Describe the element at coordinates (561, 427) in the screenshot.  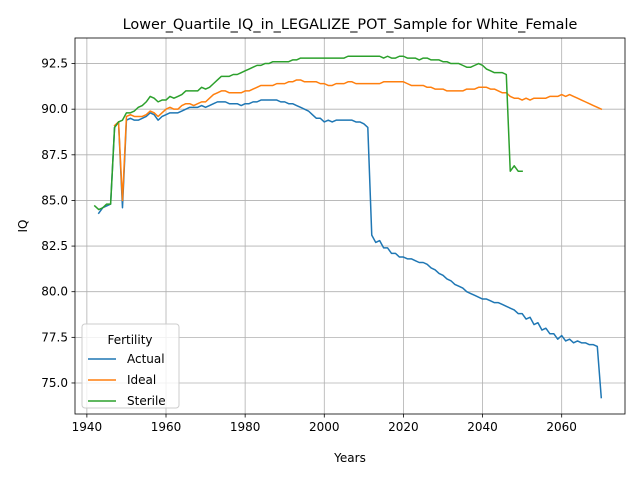
I see `x-tick-label: 2060` at that location.